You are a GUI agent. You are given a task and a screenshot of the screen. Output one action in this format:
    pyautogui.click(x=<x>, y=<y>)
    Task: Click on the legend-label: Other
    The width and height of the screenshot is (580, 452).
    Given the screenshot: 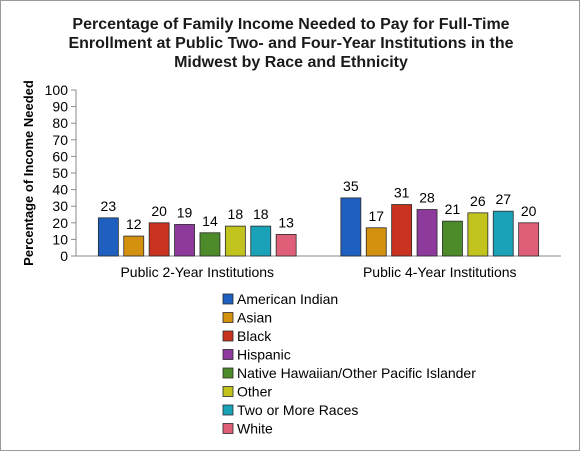 What is the action you would take?
    pyautogui.click(x=254, y=392)
    